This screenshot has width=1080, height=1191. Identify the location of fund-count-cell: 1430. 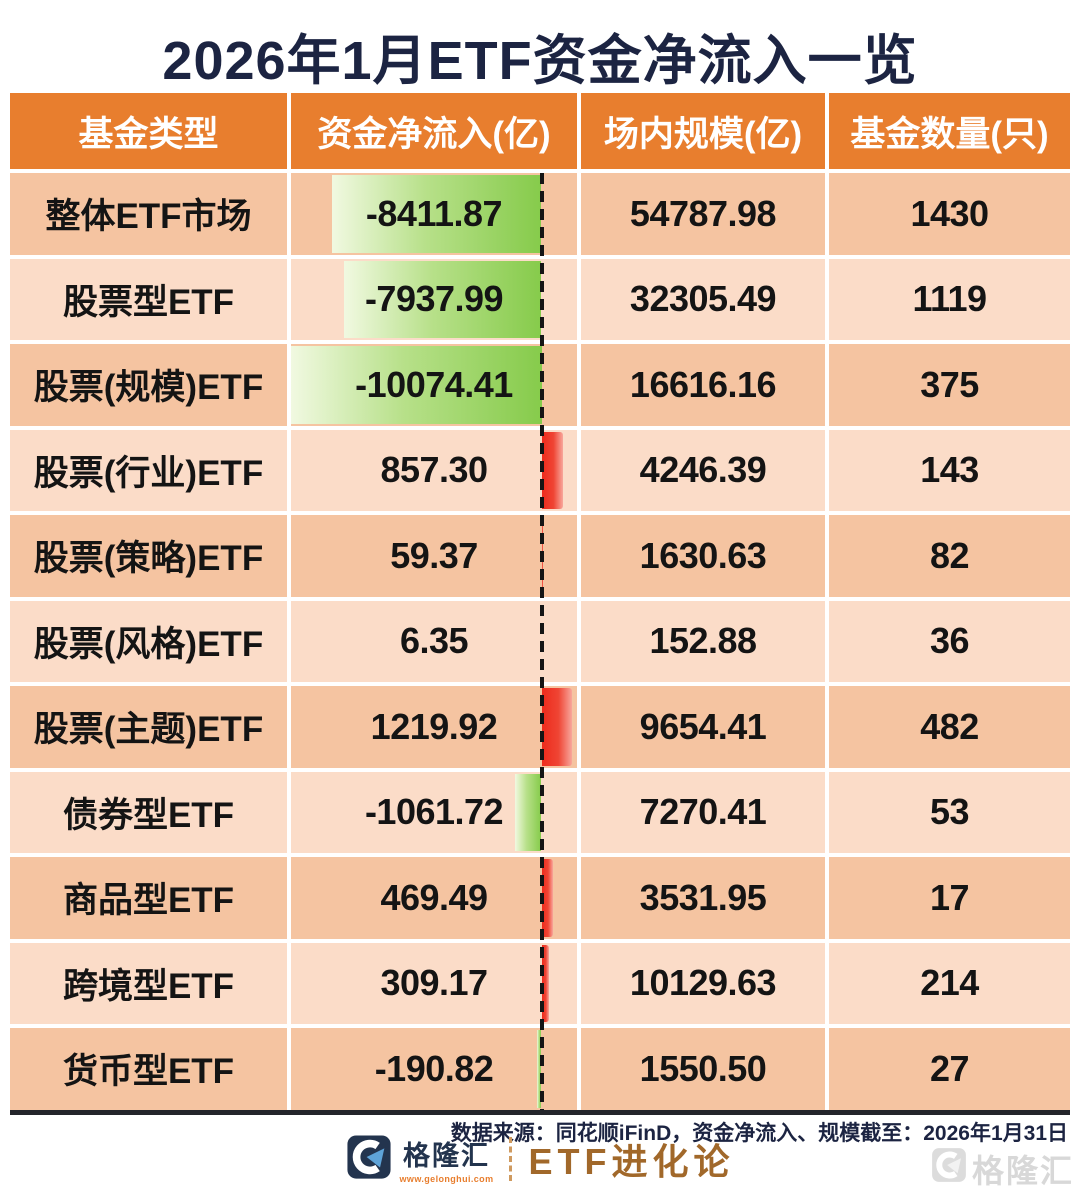
(949, 214).